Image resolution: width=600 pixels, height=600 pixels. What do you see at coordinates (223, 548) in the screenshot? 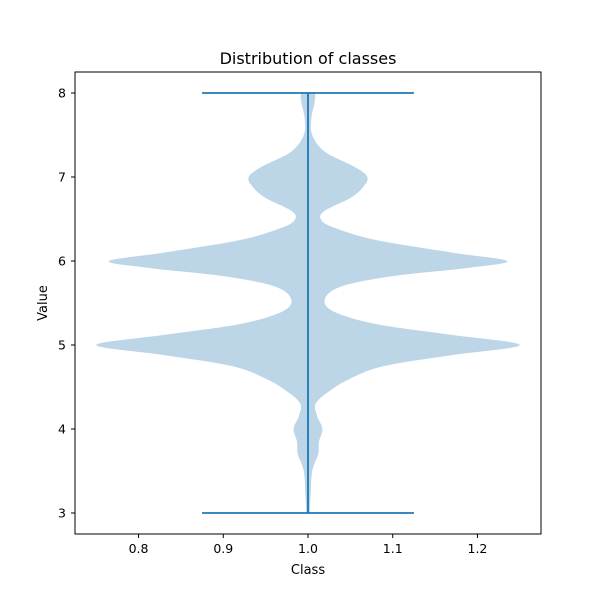
I see `x-tick-label: 0.9` at bounding box center [223, 548].